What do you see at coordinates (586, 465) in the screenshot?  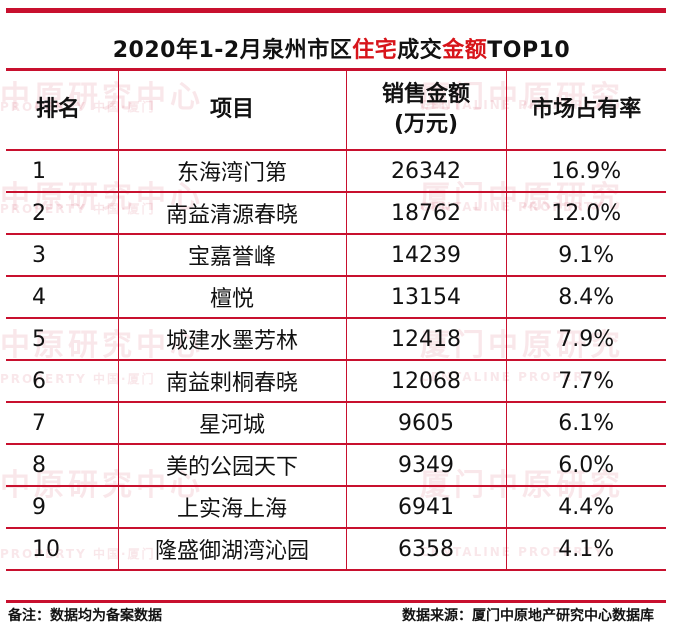 I see `cell-share: 6.0%` at bounding box center [586, 465].